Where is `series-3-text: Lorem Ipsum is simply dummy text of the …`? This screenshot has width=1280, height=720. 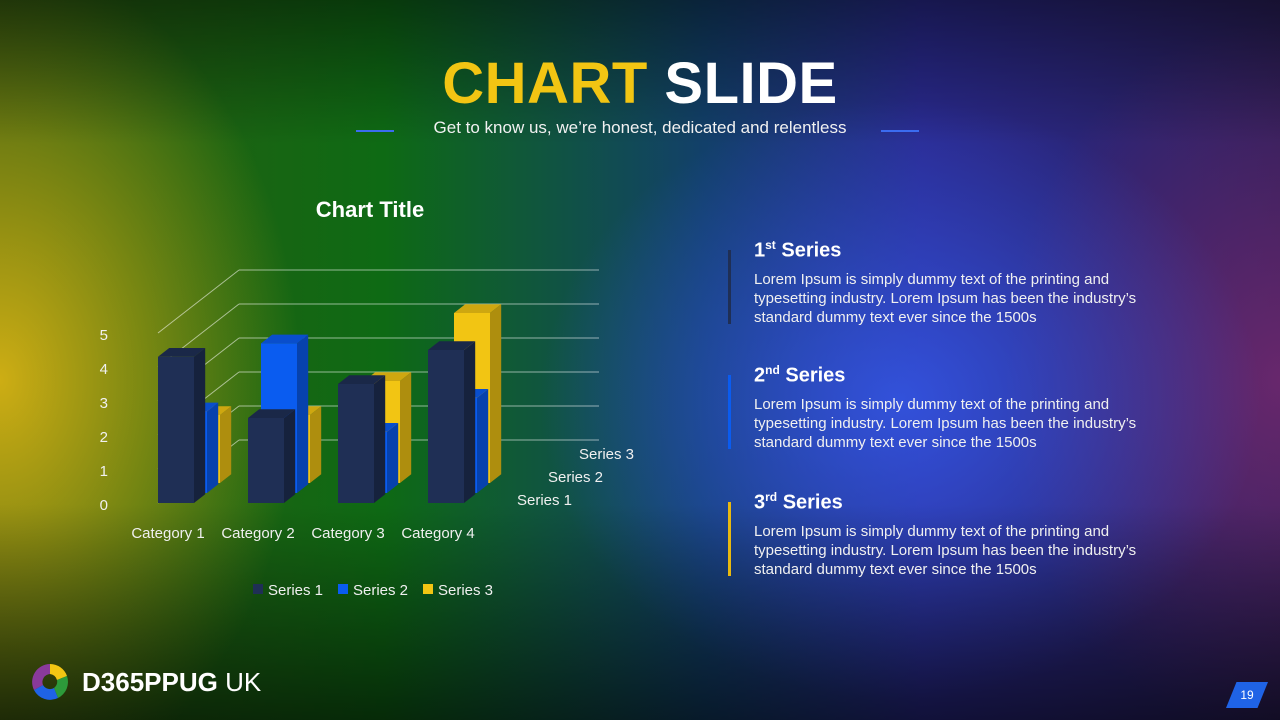
series-3-text: Lorem Ipsum is simply dummy text of the … is located at coordinates (945, 550).